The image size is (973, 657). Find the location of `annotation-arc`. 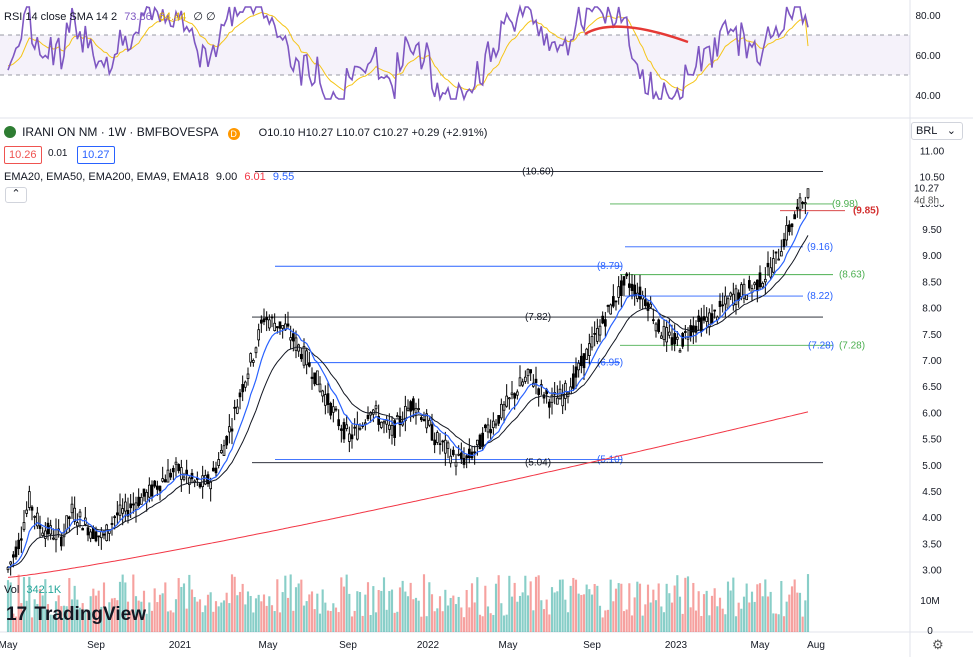

annotation-arc is located at coordinates (636, 34).